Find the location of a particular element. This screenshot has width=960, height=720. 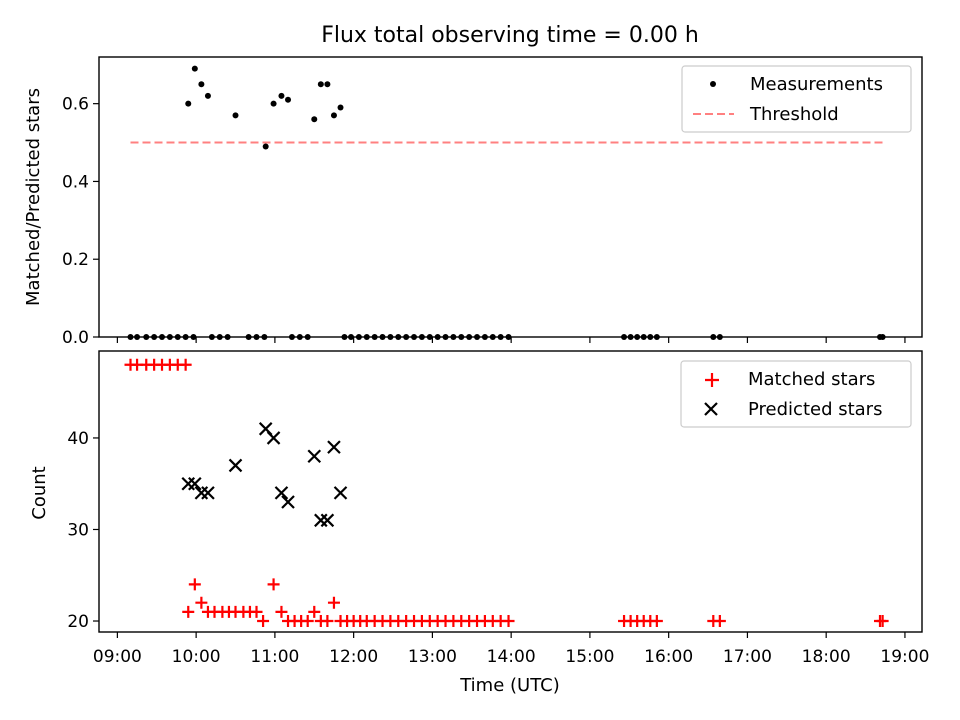

y-tick-label: 0.4 is located at coordinates (75, 182).